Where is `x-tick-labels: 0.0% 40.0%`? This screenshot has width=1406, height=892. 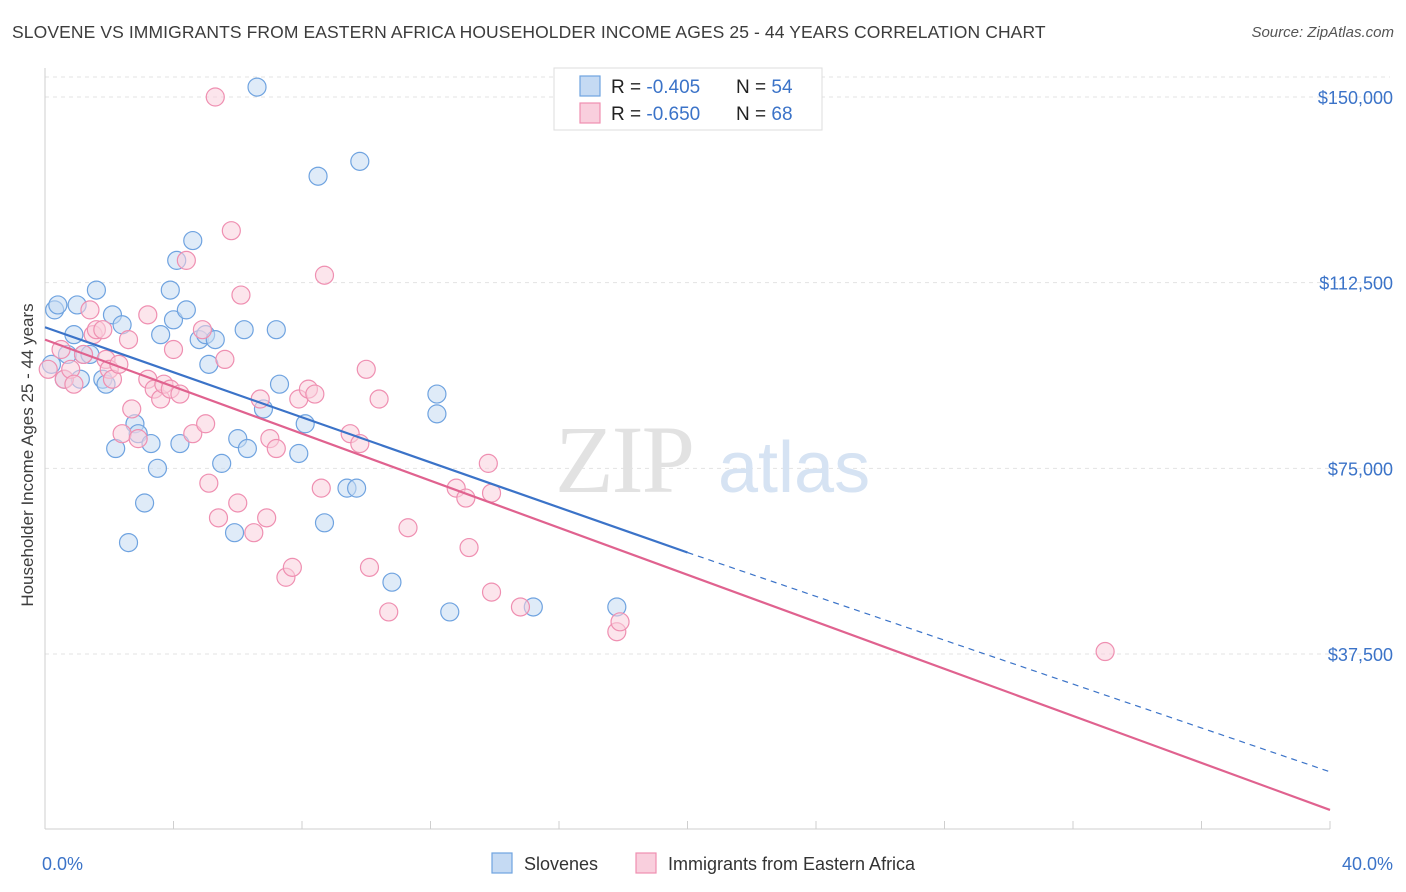
x-tick-labels: 0.0% 40.0% is located at coordinates (717, 864).